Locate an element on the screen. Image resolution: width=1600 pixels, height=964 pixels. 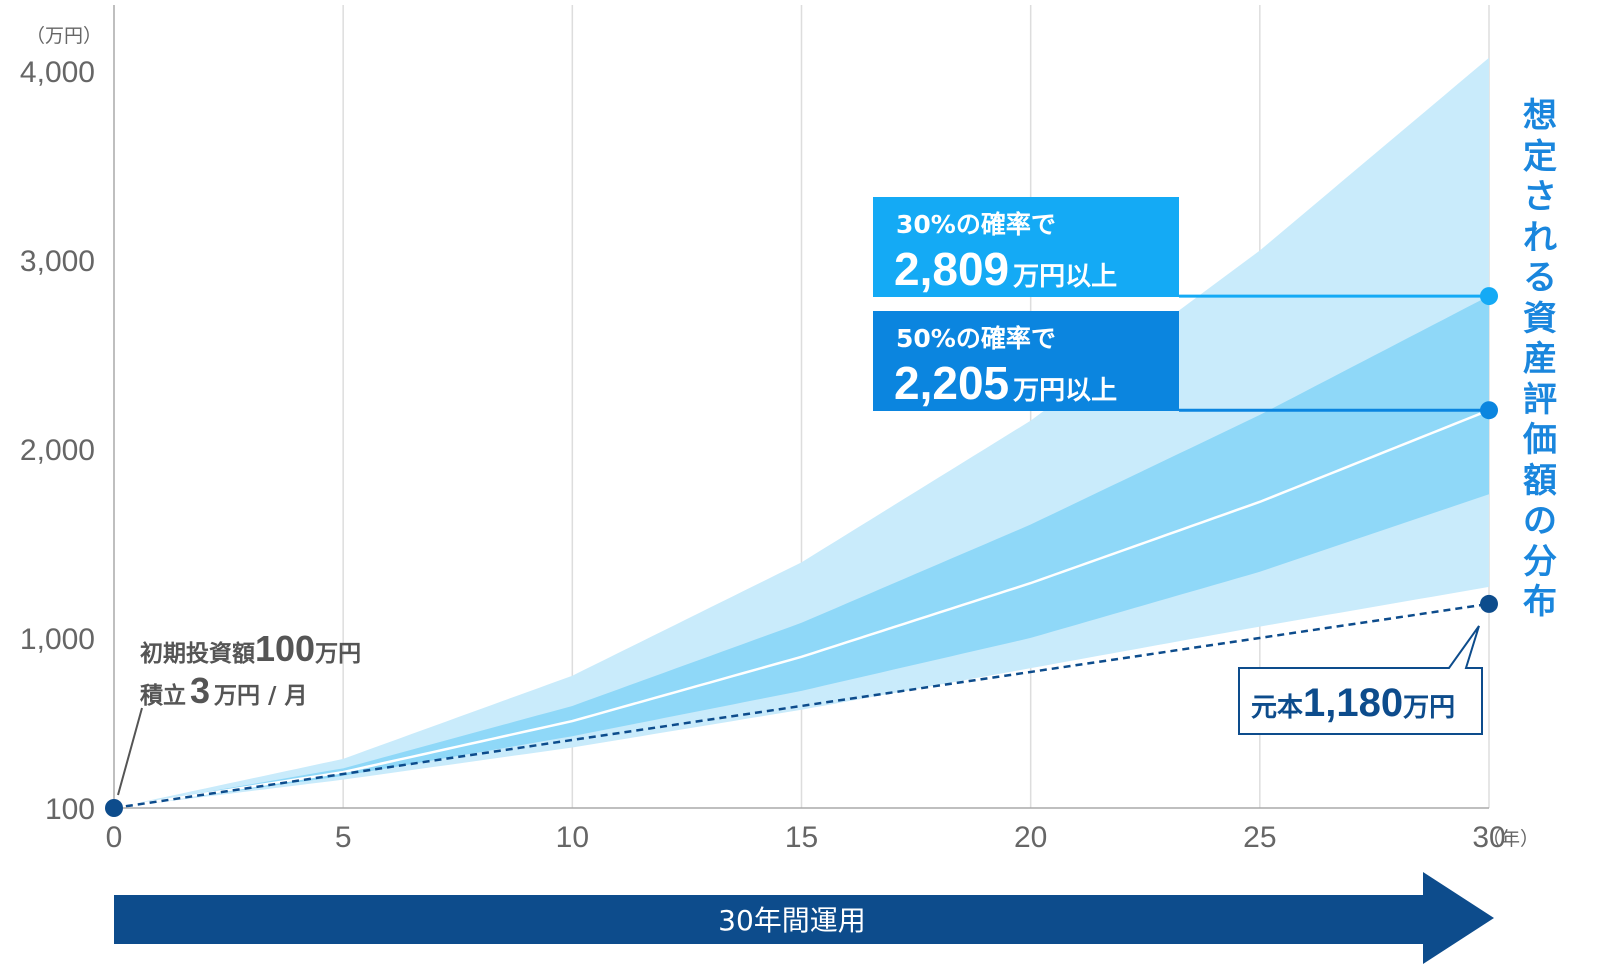
start-point is located at coordinates (114, 808).